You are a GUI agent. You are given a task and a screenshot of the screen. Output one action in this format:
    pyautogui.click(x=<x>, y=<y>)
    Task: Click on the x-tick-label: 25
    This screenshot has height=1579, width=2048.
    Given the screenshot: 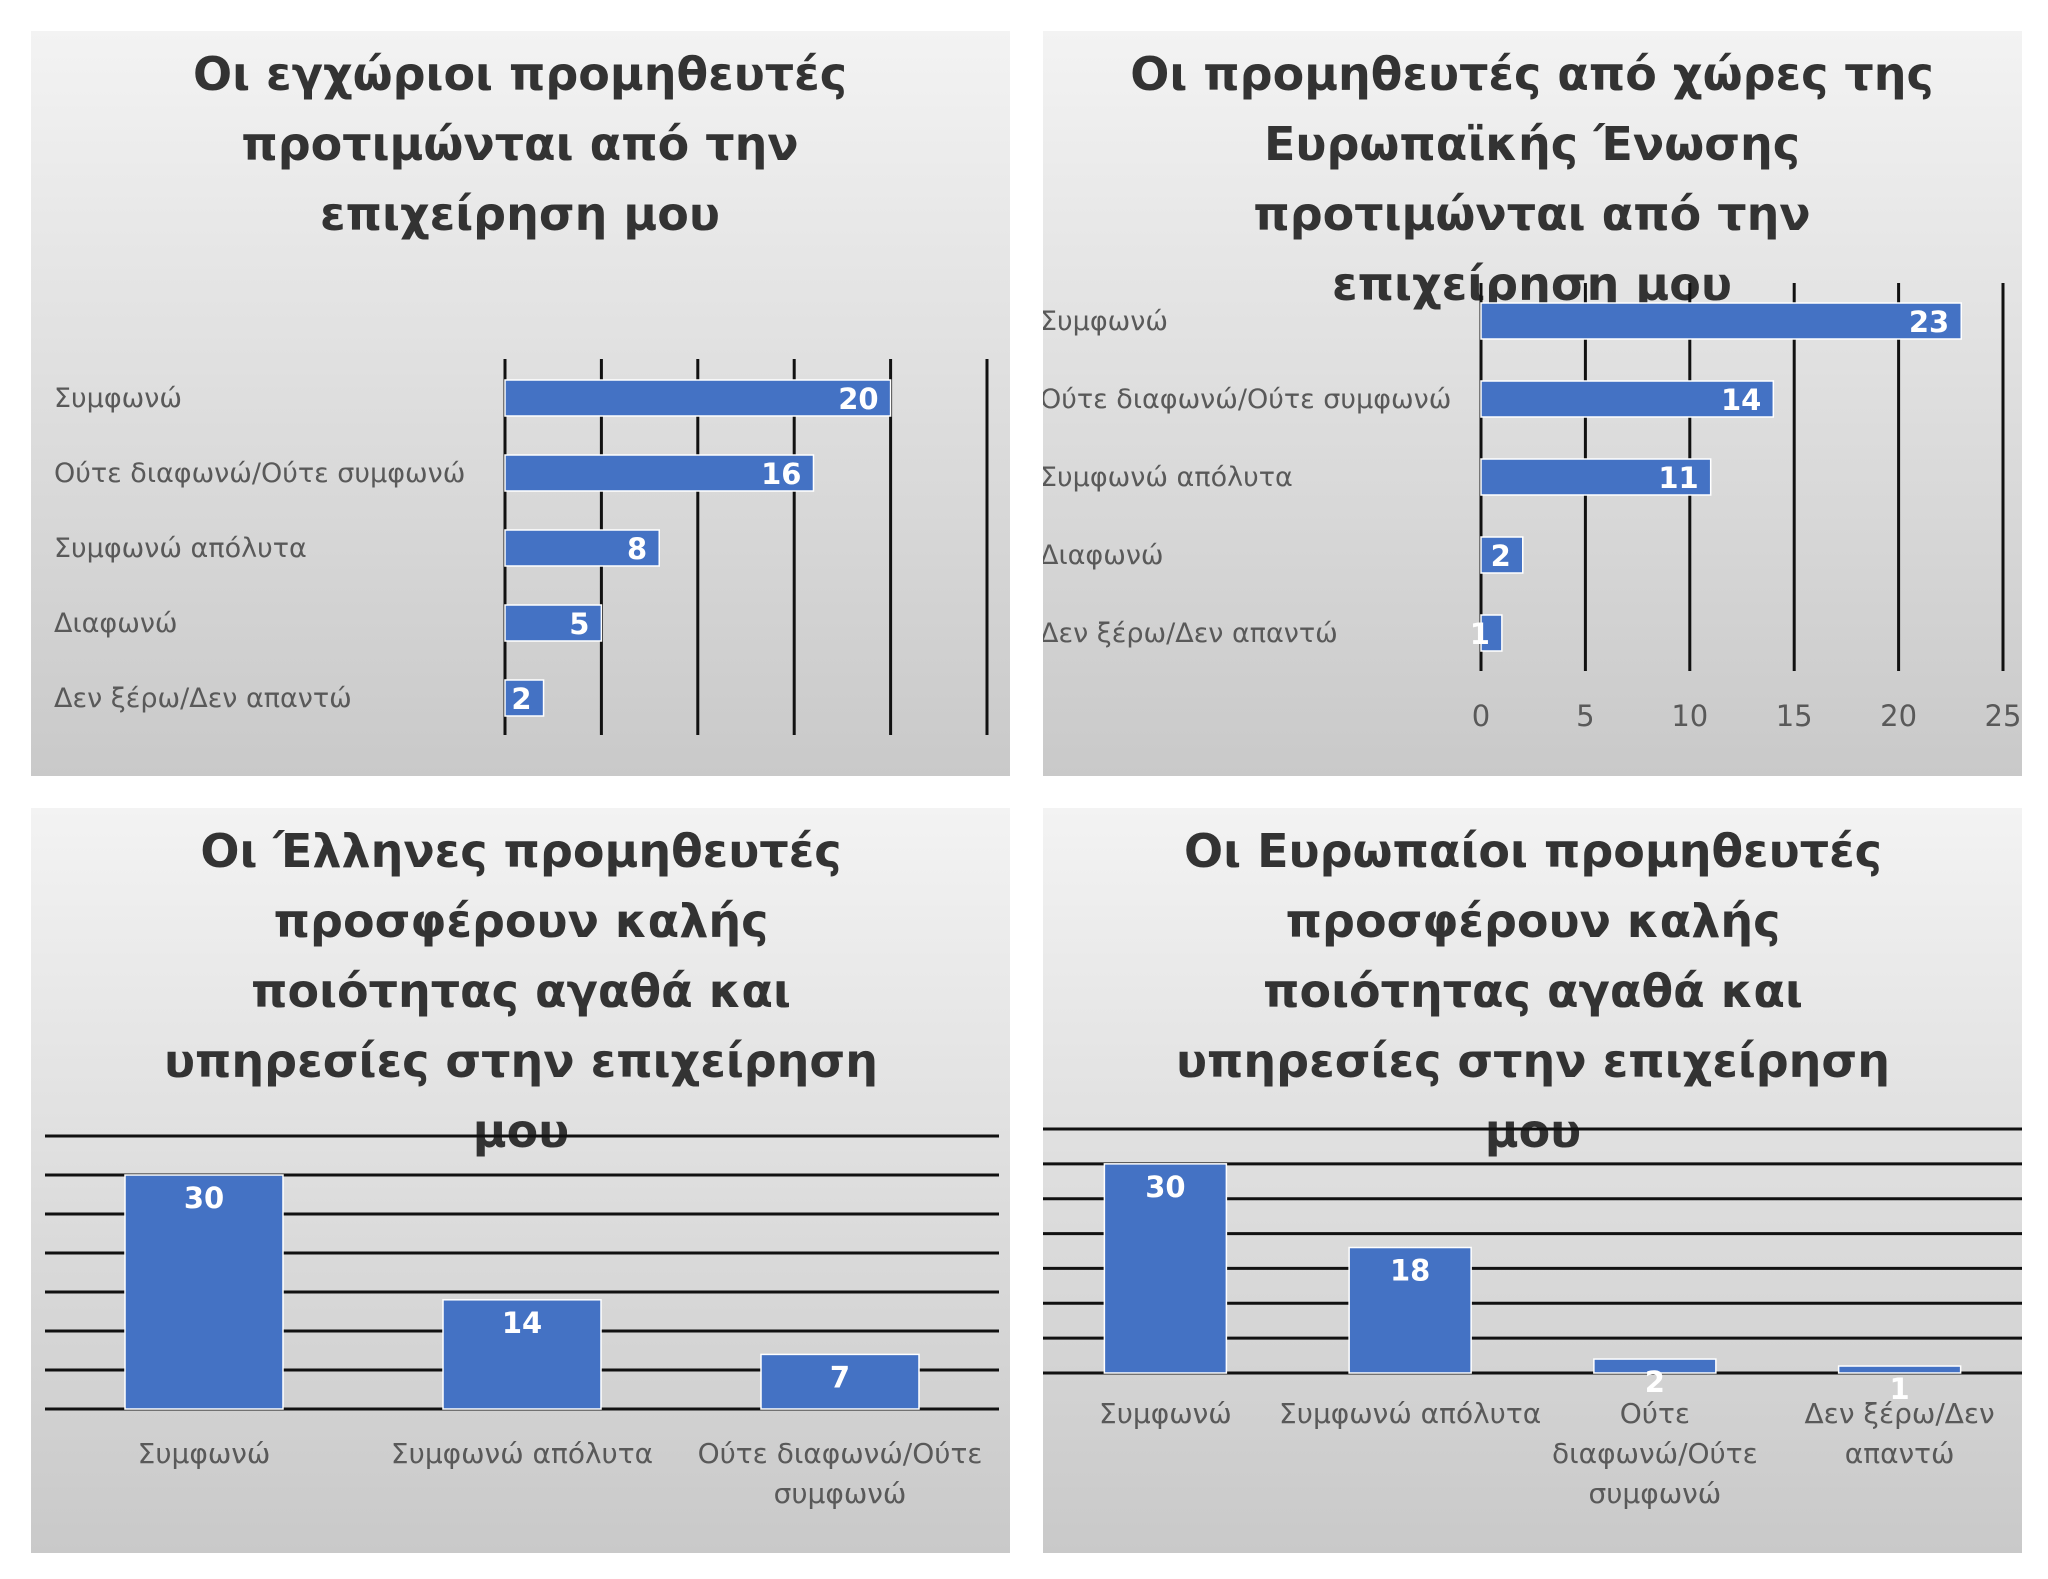 What is the action you would take?
    pyautogui.click(x=2003, y=716)
    